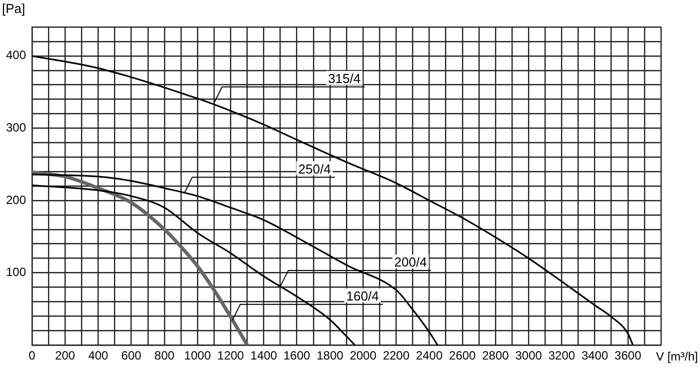  What do you see at coordinates (496, 355) in the screenshot?
I see `x-tick-label: 2800` at bounding box center [496, 355].